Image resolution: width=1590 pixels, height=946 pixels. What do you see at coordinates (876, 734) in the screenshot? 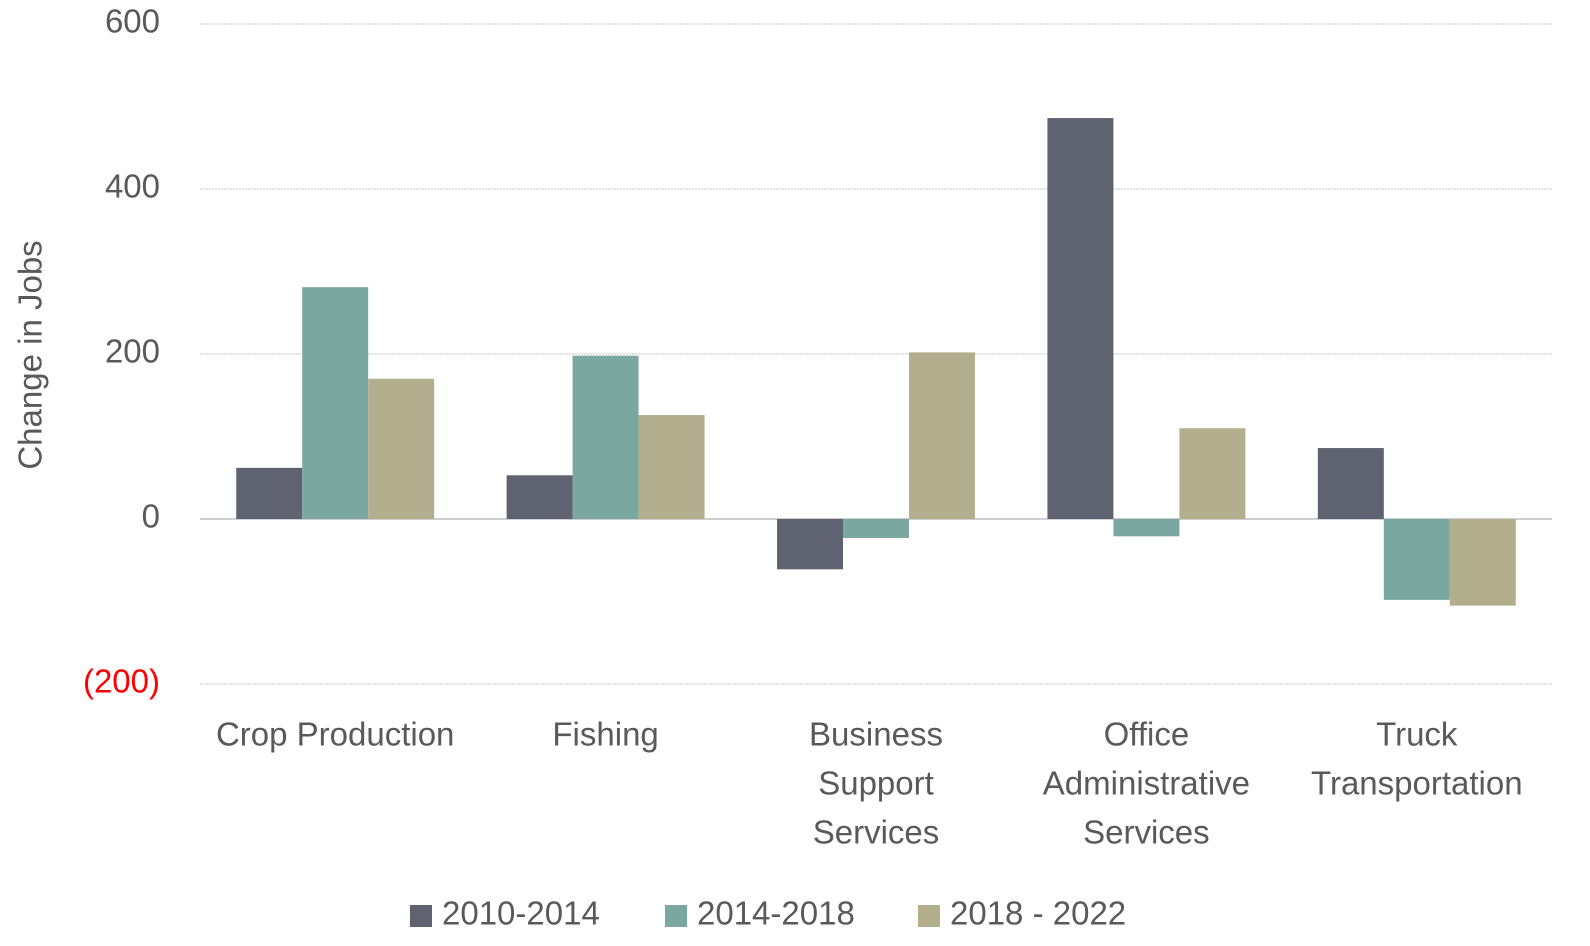
I see `x-tick-label: Business` at bounding box center [876, 734].